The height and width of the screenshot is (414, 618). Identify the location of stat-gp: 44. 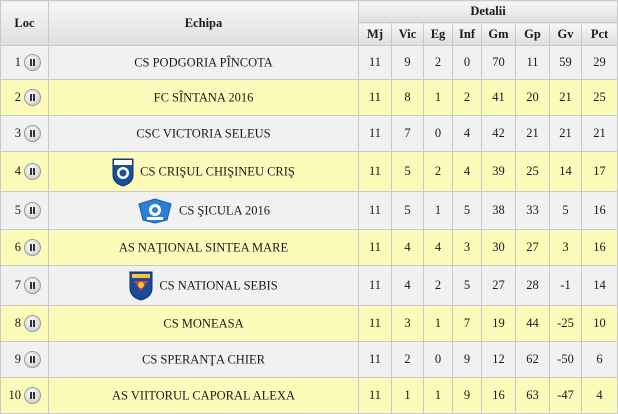
(532, 323).